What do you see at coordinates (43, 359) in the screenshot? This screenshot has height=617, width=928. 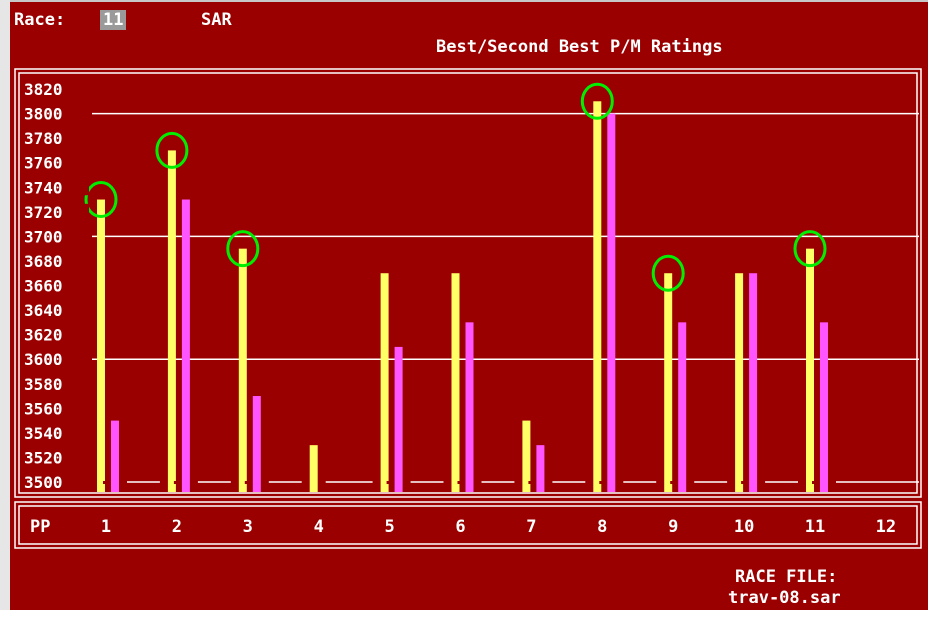 I see `y-tick-label: 3600` at bounding box center [43, 359].